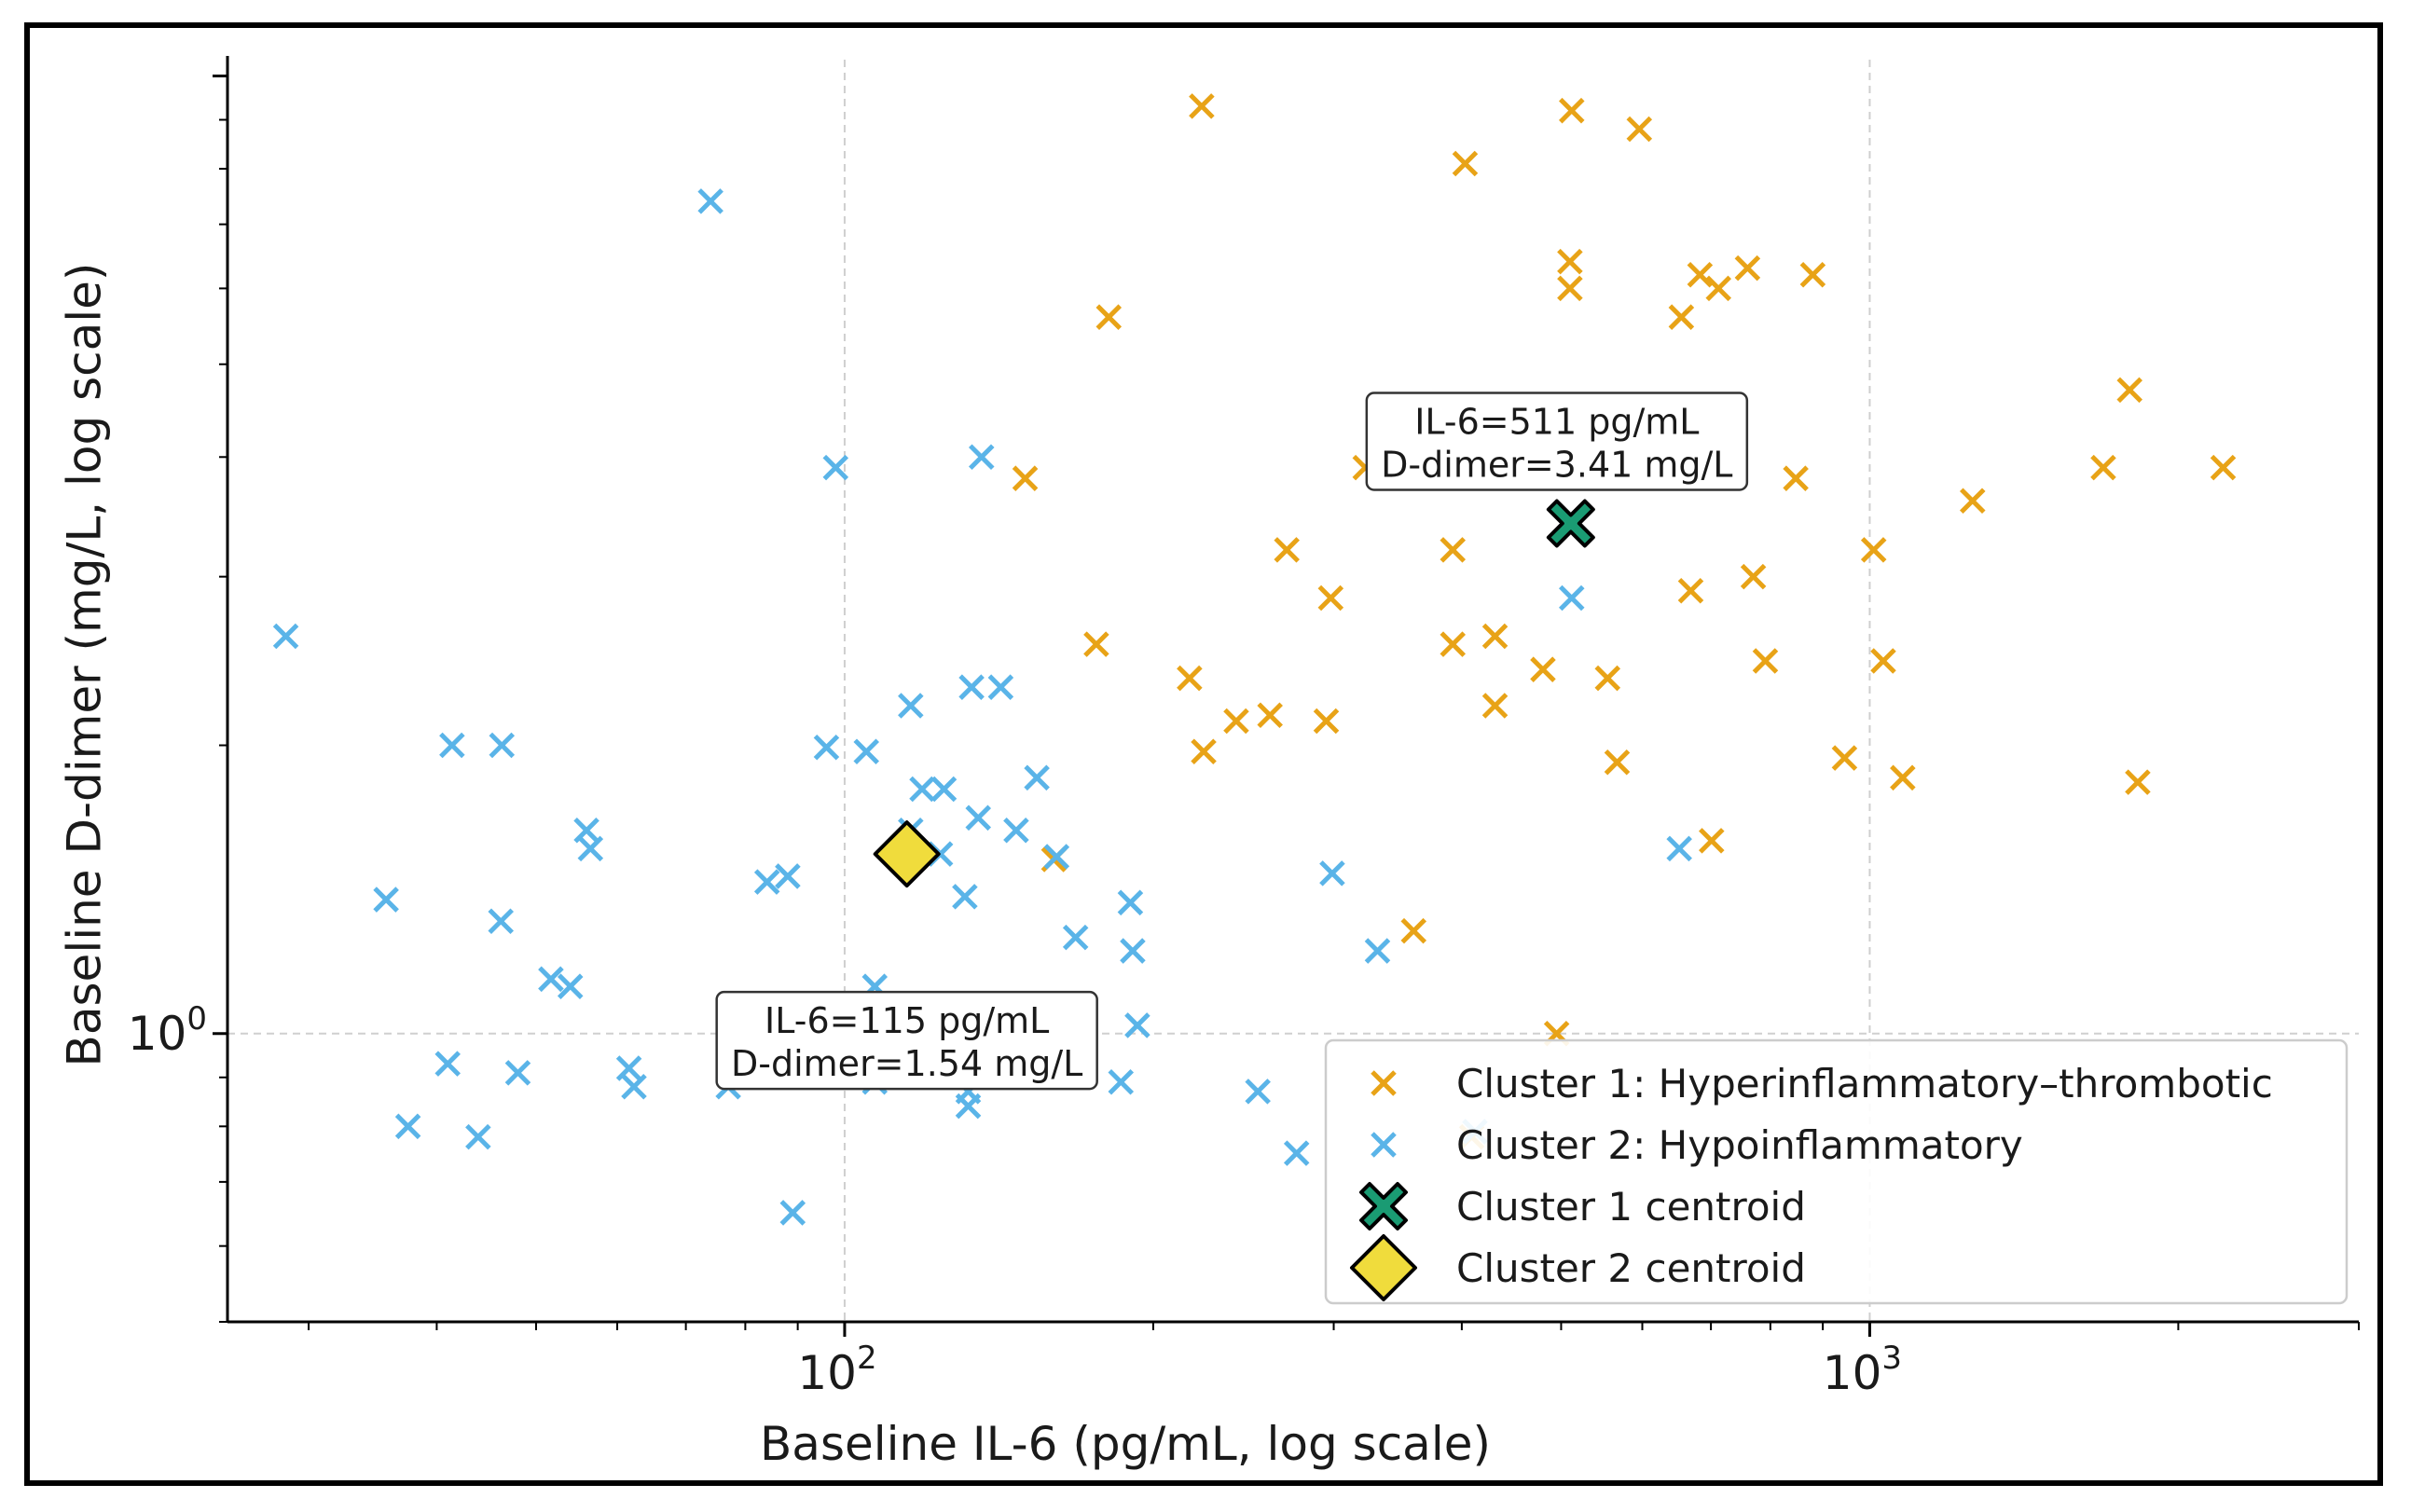  I want to click on legend-diamond-marker, so click(1383, 1268).